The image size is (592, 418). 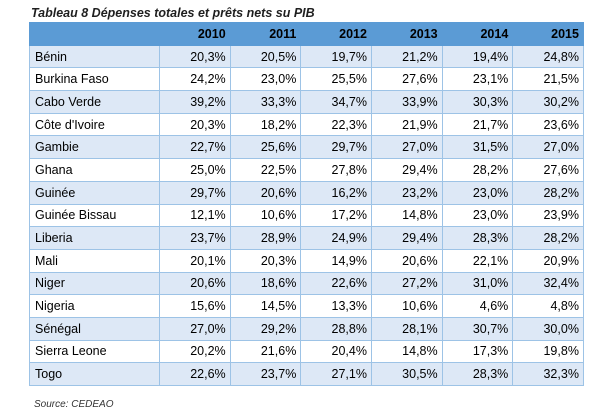 What do you see at coordinates (74, 404) in the screenshot?
I see `source-note: Source: CEDEAO` at bounding box center [74, 404].